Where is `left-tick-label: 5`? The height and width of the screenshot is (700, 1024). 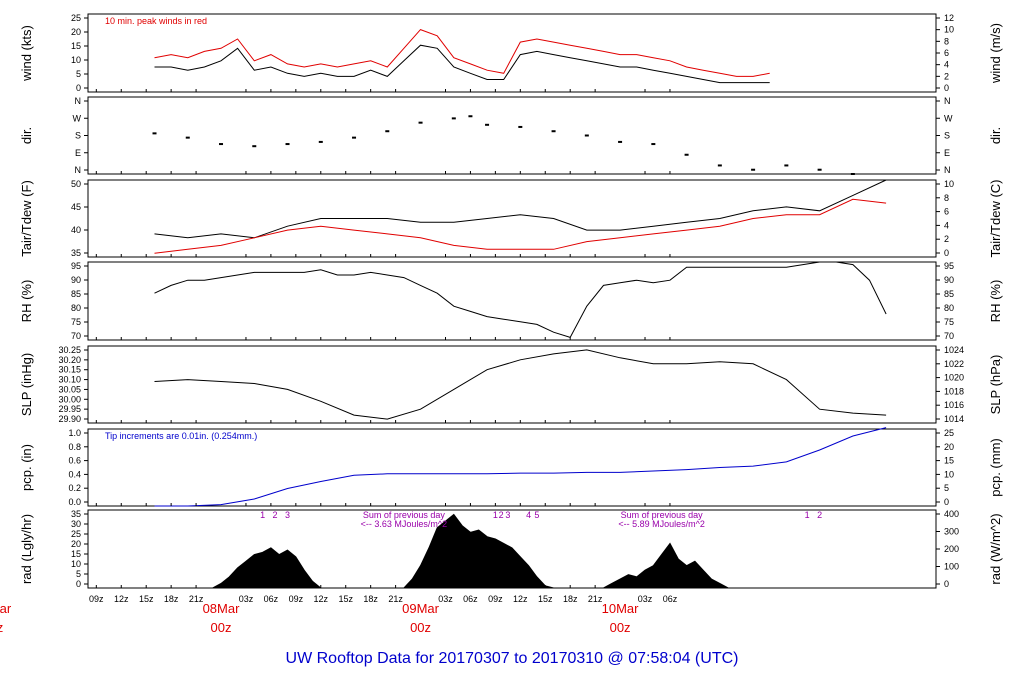
left-tick-label: 5 is located at coordinates (78, 74).